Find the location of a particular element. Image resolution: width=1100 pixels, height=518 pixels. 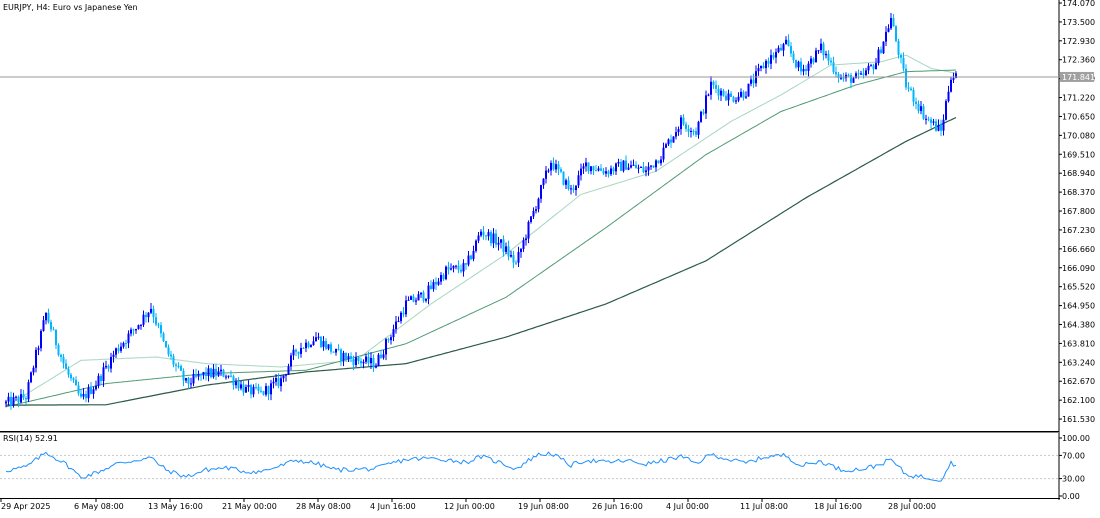

time-tick-label: 13 May 16:00 is located at coordinates (175, 506).